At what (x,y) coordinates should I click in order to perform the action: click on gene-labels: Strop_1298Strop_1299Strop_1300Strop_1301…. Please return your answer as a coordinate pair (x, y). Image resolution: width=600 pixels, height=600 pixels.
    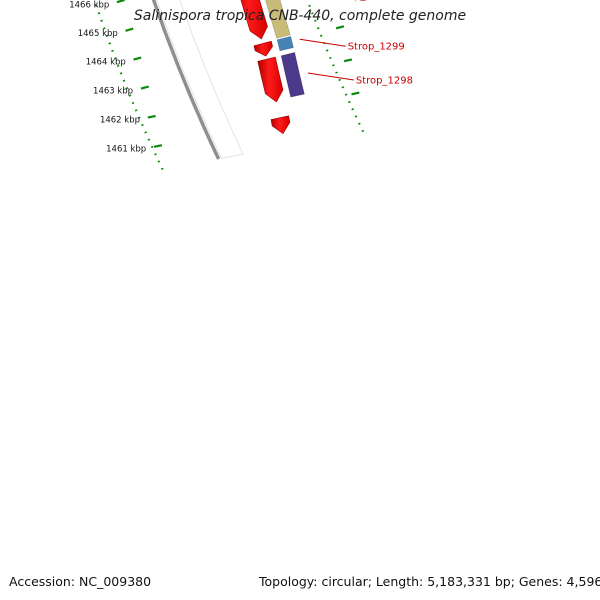
    Looking at the image, I should click on (356, 43).